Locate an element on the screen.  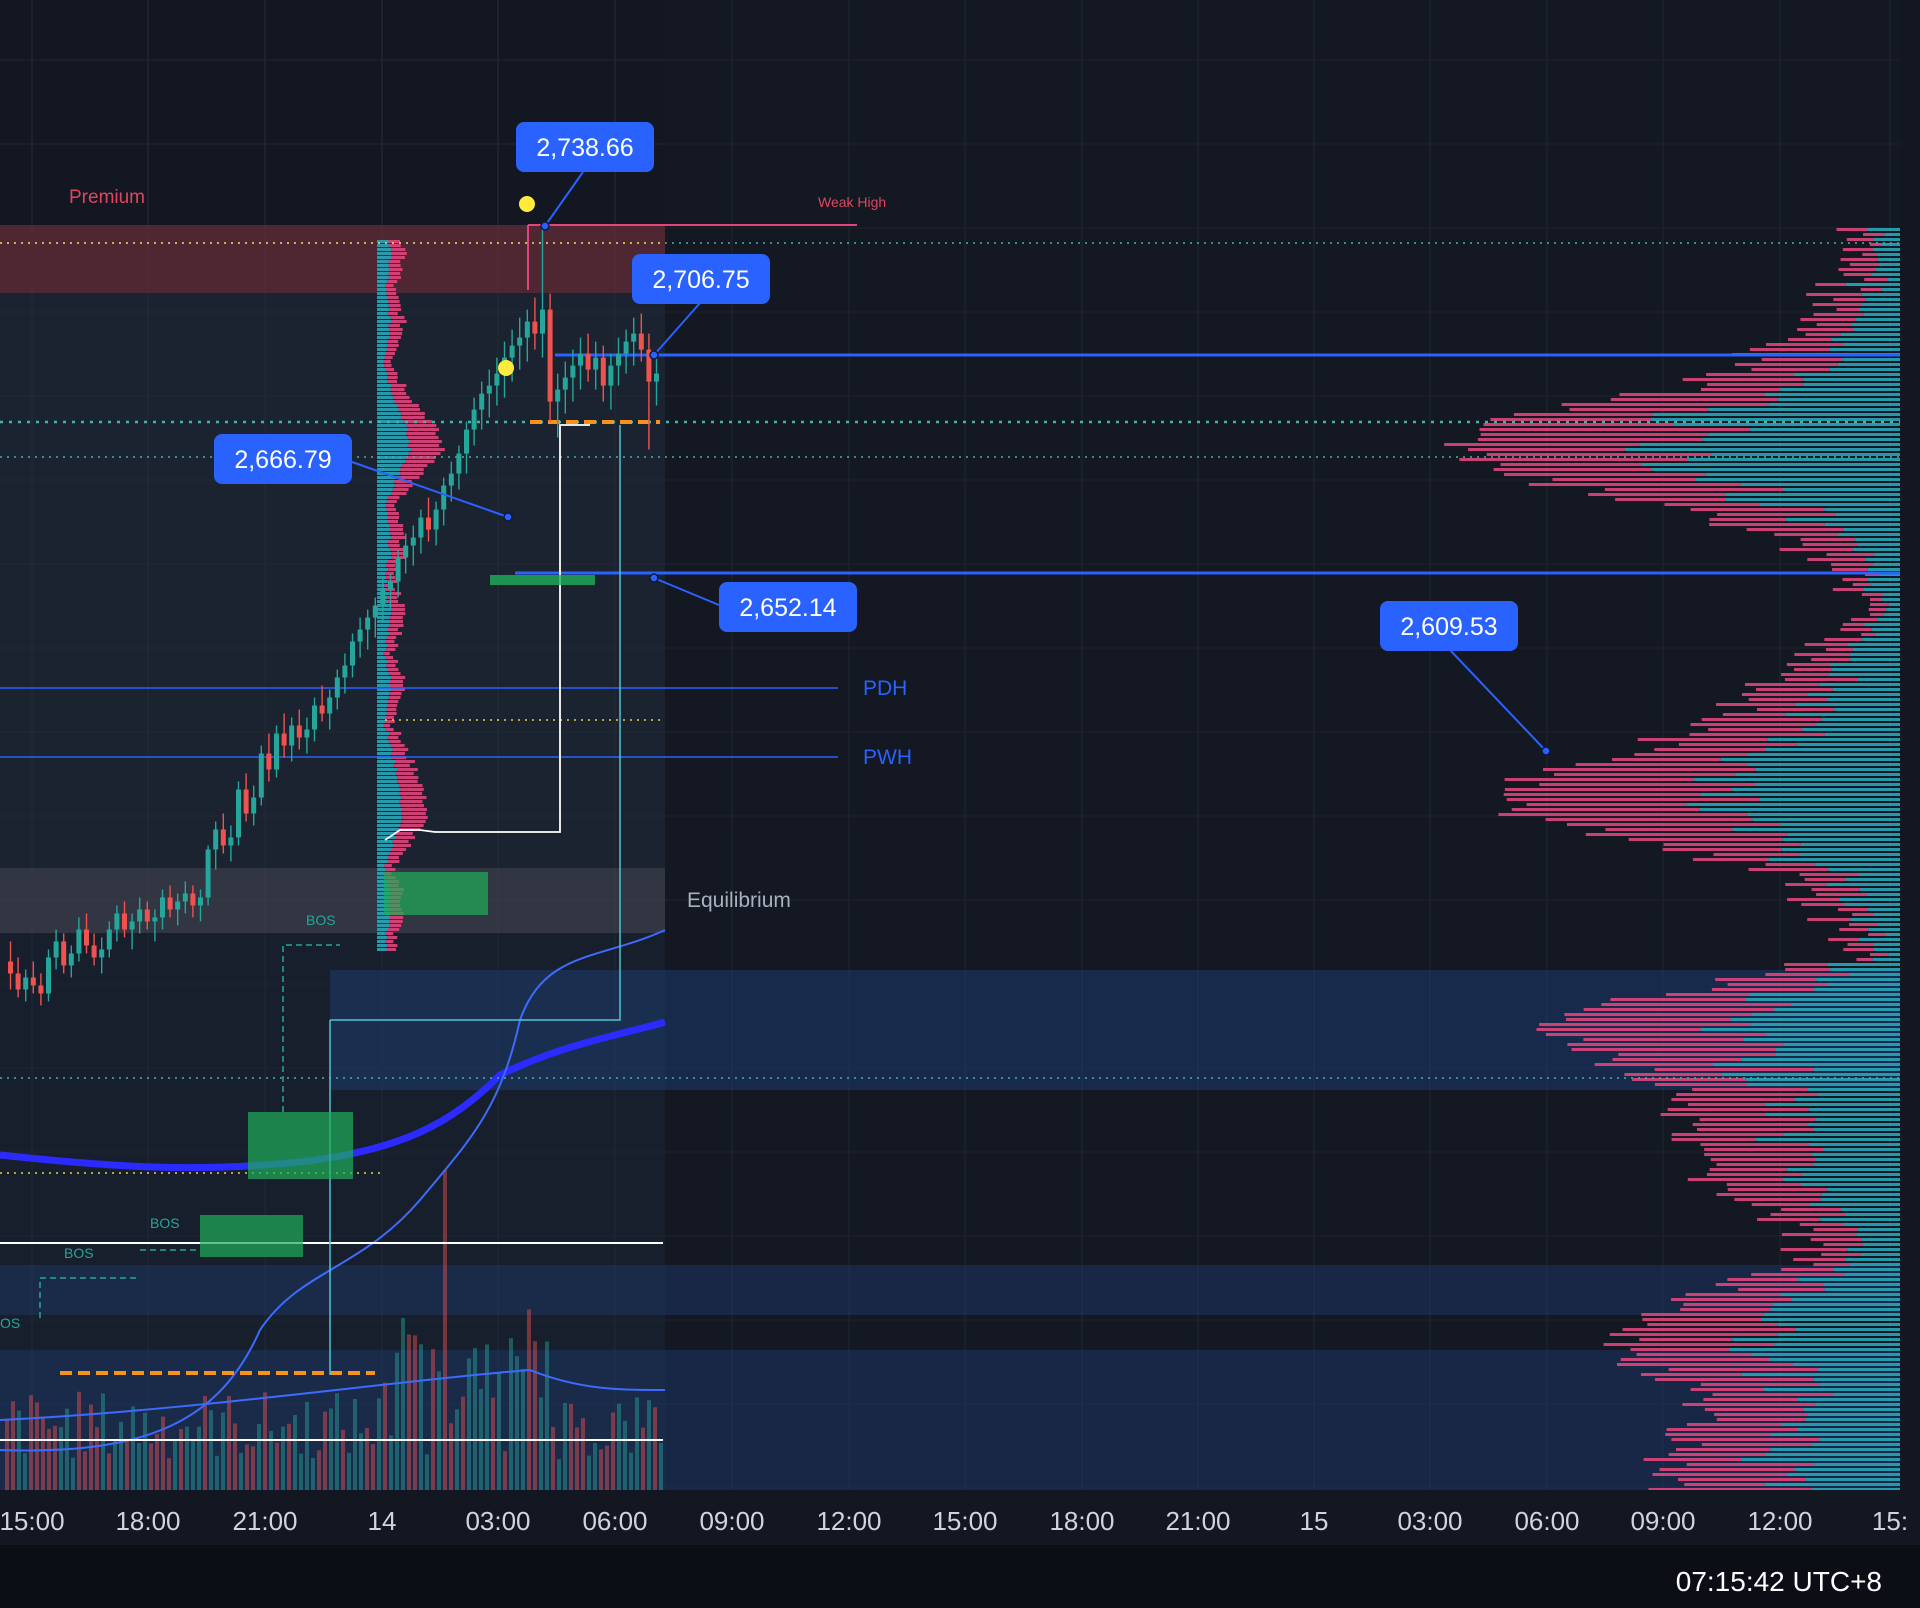
callout-box is located at coordinates (701, 279).